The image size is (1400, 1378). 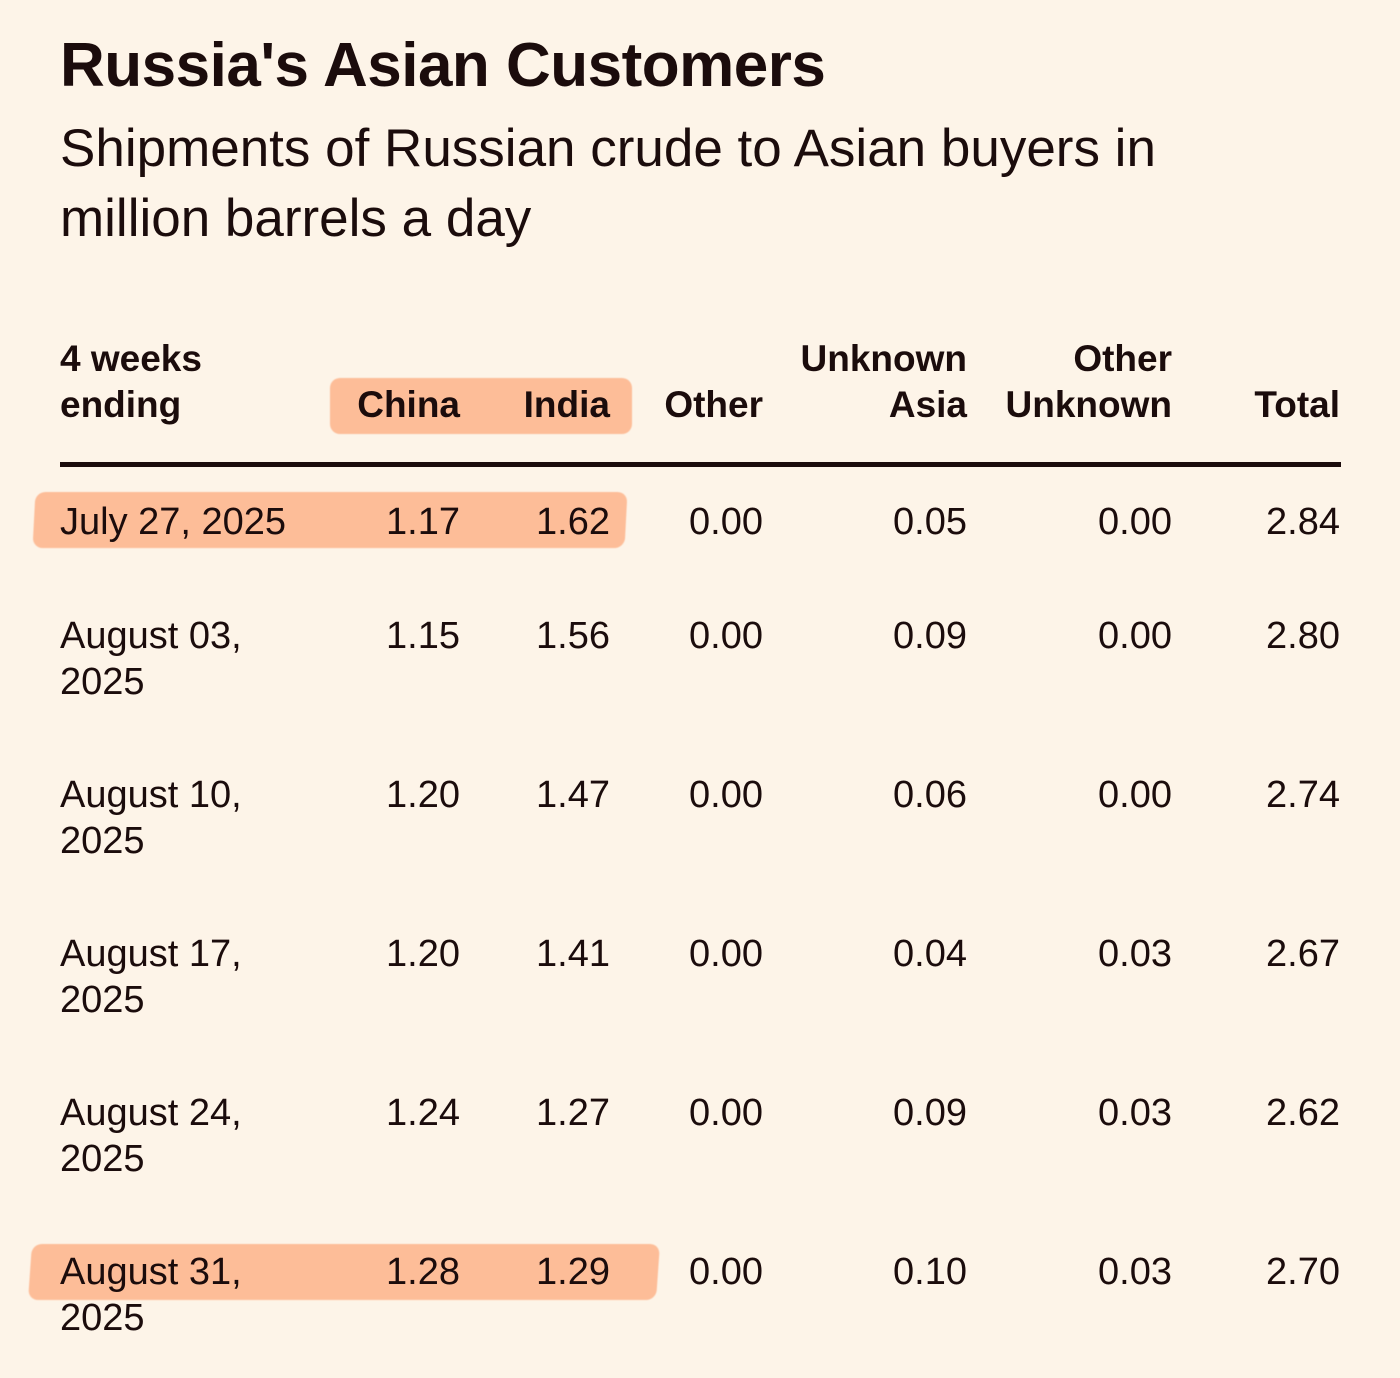 I want to click on cell-total: 2.70, so click(x=1303, y=1272).